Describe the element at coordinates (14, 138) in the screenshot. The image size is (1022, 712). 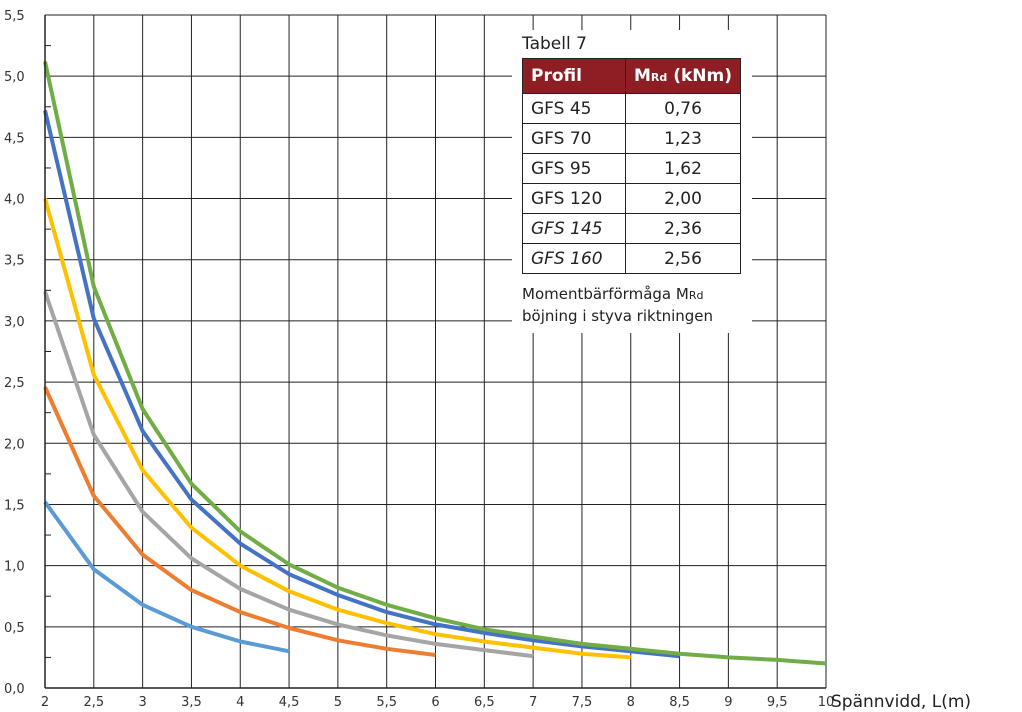
I see `y-tick-label: 4,5` at that location.